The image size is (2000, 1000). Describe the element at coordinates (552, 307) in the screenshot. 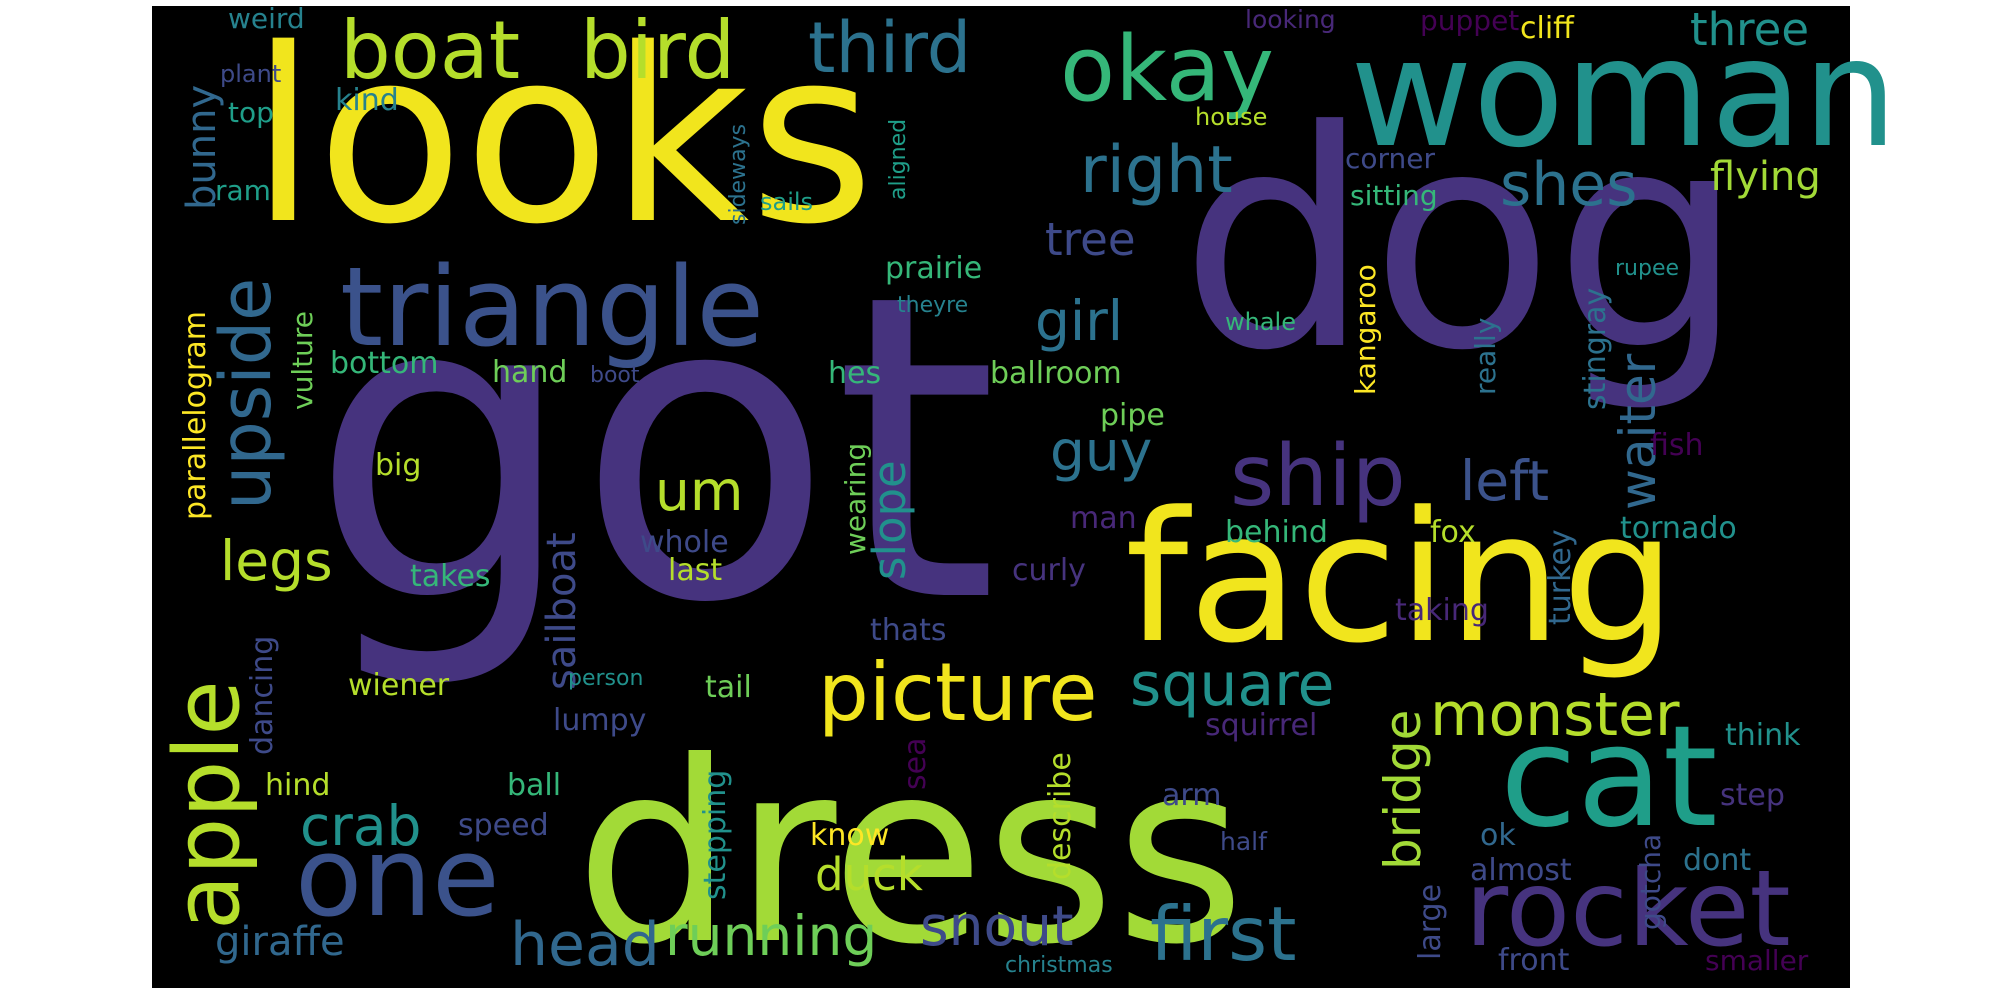

I see `cloud-word-triangle: triangle` at that location.